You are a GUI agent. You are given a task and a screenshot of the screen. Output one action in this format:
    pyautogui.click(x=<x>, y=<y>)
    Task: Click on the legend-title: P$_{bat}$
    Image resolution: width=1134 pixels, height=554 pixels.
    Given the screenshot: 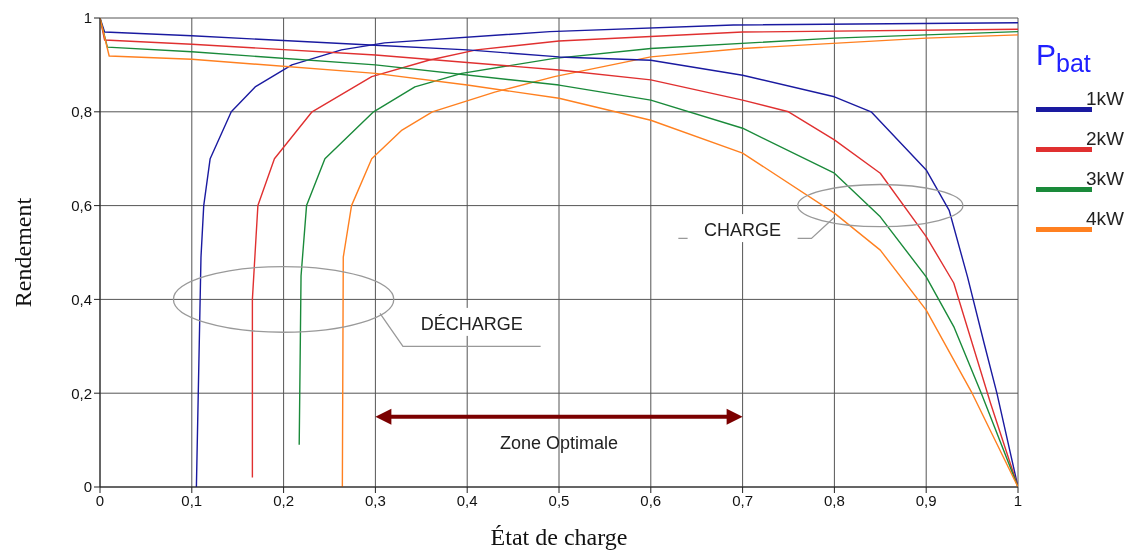 What is the action you would take?
    pyautogui.click(x=1064, y=58)
    